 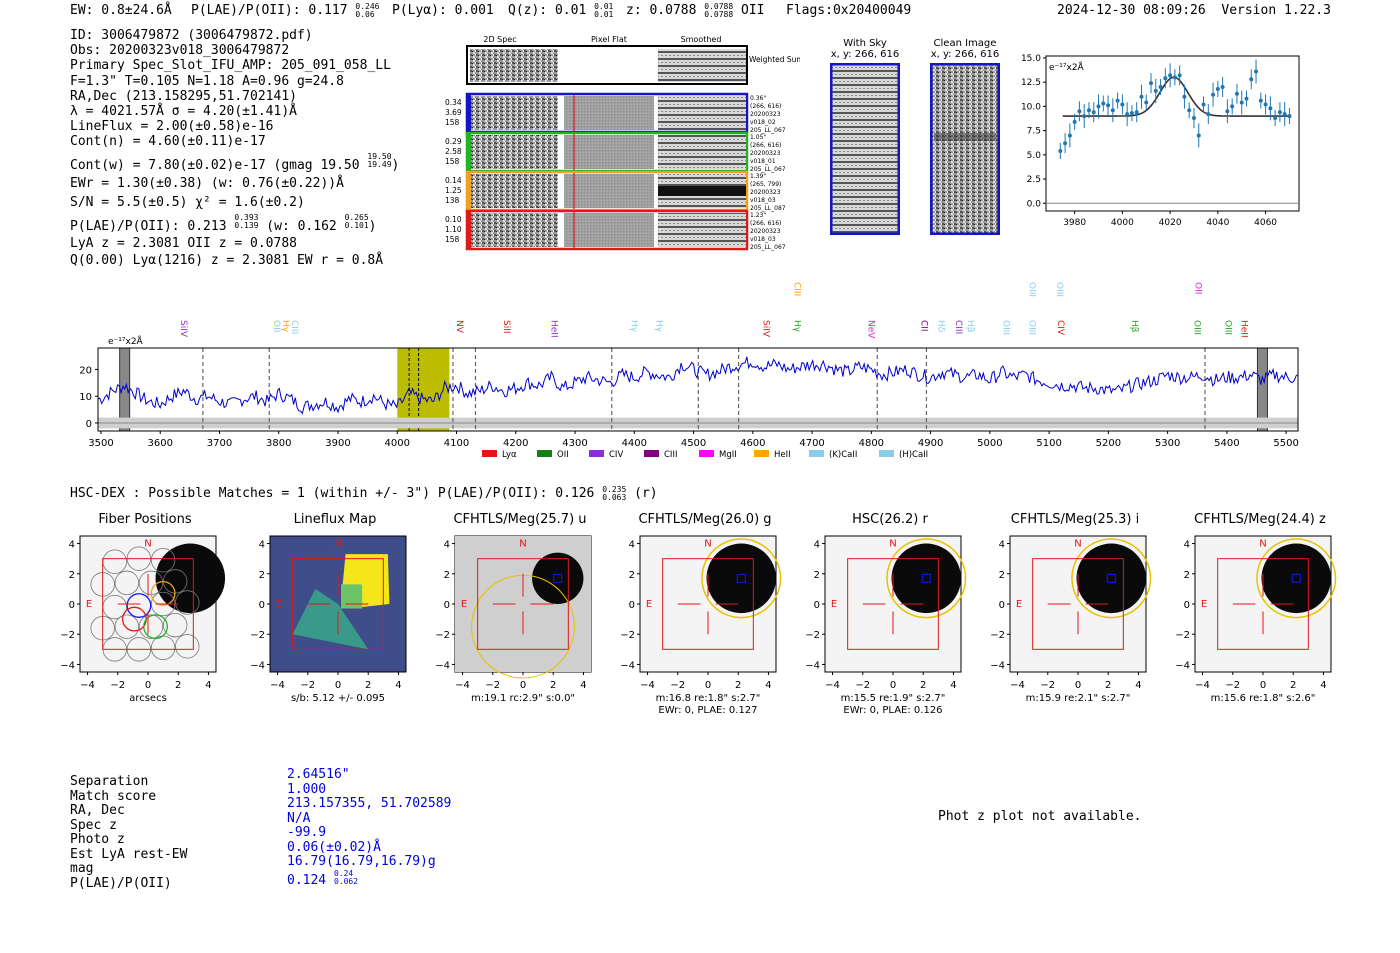 I want to click on cutout-row-left-value: 0.10, so click(x=453, y=219).